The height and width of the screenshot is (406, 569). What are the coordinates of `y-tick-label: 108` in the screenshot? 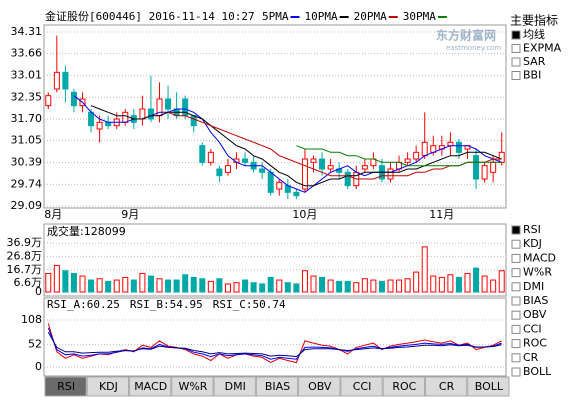 It's located at (31, 319).